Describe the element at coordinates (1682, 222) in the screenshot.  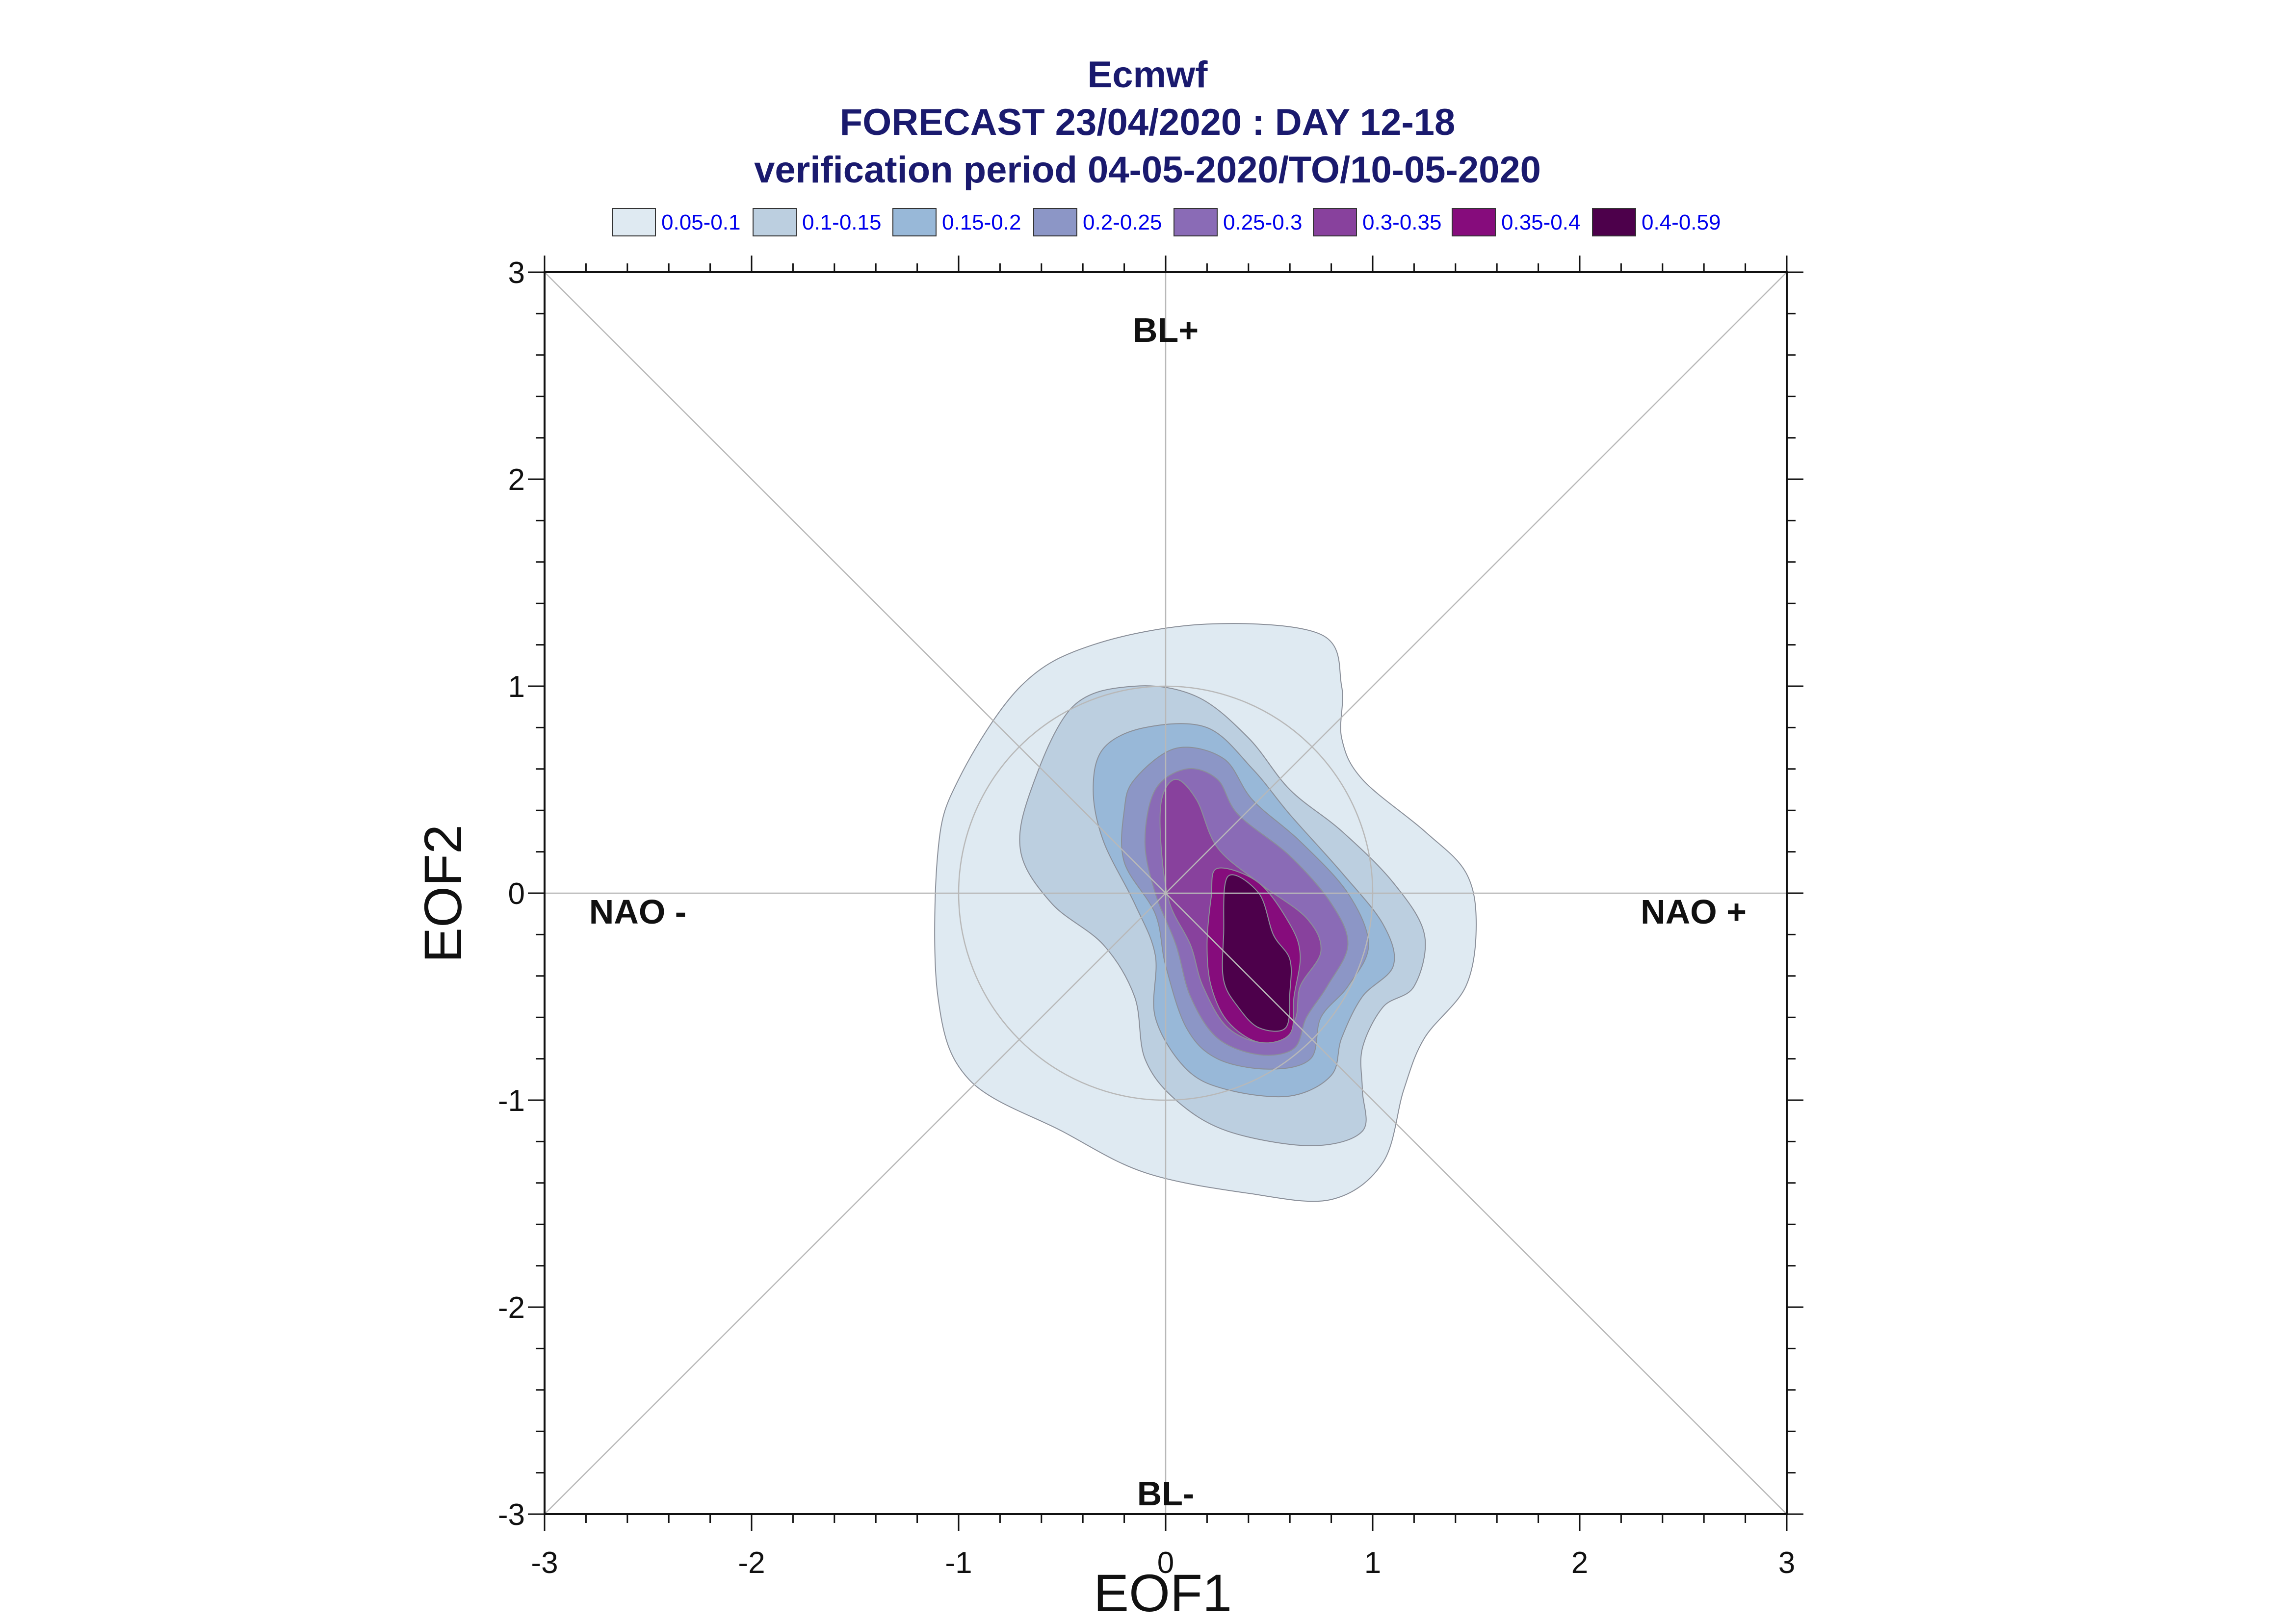
I see `legend-label: 0.4-0.59` at that location.